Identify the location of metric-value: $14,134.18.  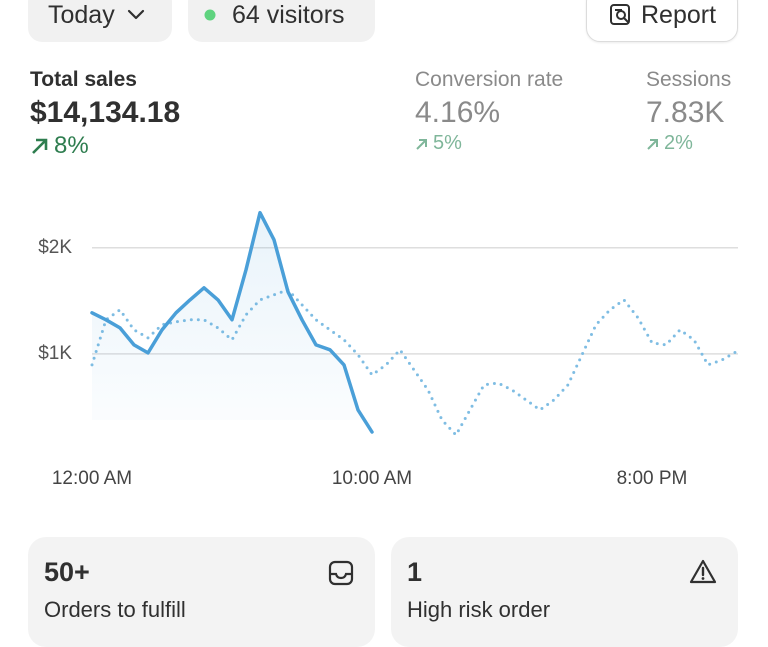
(105, 112).